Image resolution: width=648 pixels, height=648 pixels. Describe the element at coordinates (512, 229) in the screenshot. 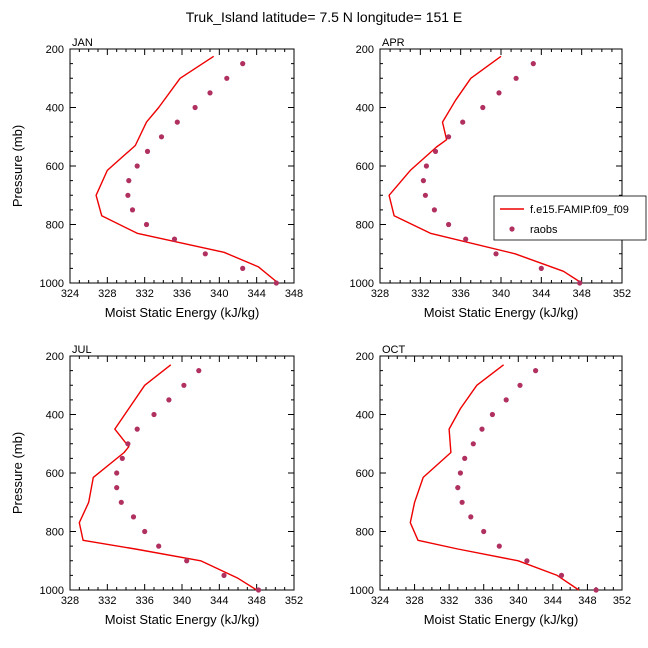

I see `legend-obs-swatch` at that location.